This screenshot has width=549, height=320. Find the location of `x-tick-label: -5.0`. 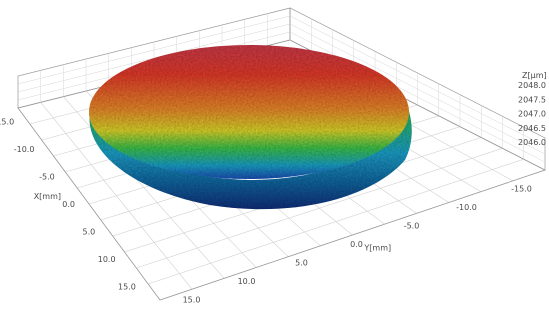

x-tick-label: -5.0 is located at coordinates (47, 177).